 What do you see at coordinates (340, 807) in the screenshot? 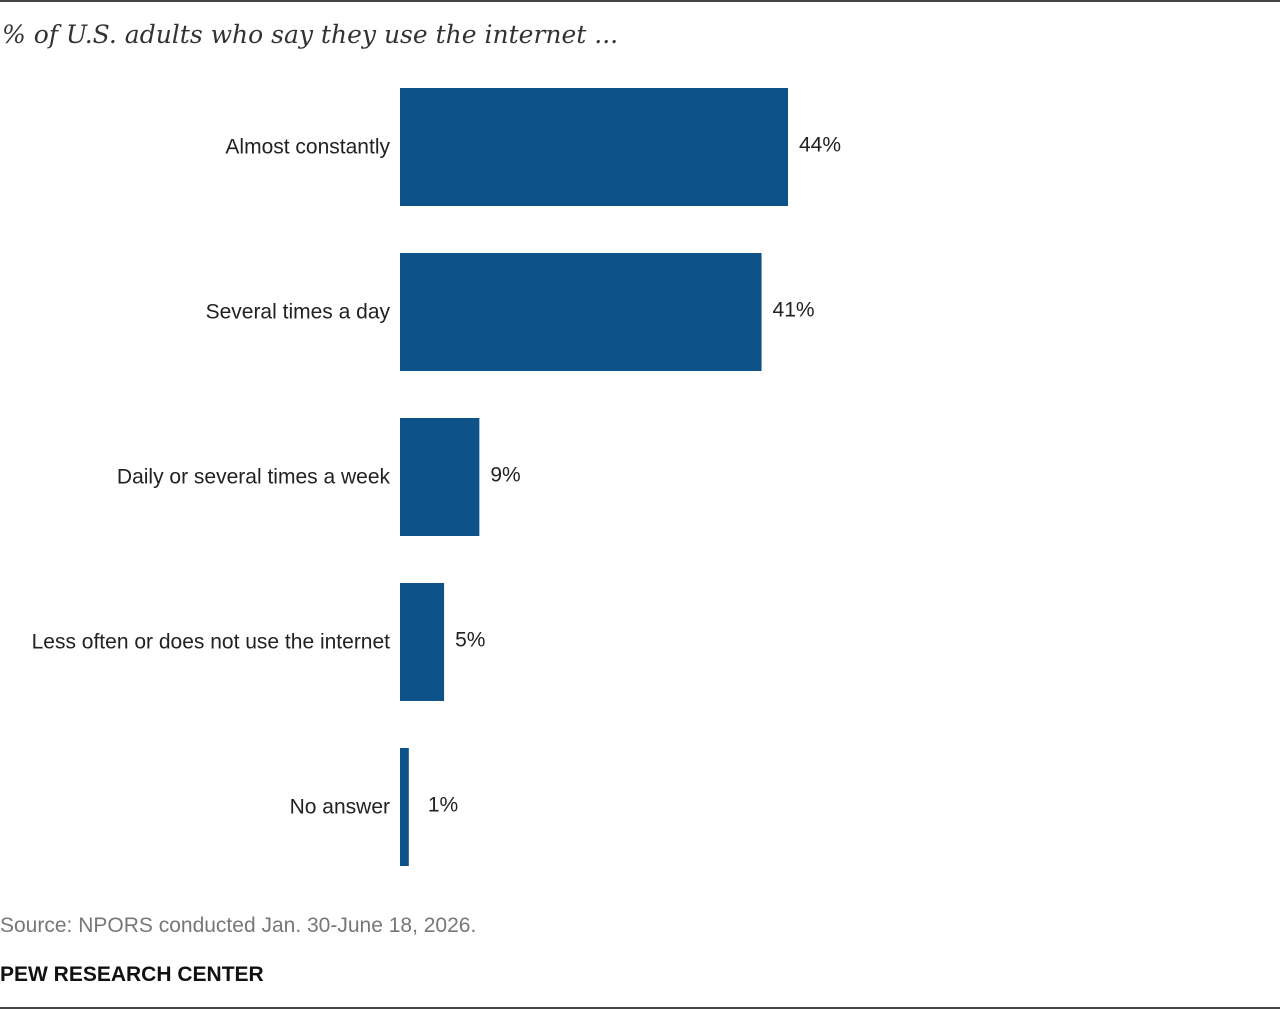
I see `category-label-4: No answer` at bounding box center [340, 807].